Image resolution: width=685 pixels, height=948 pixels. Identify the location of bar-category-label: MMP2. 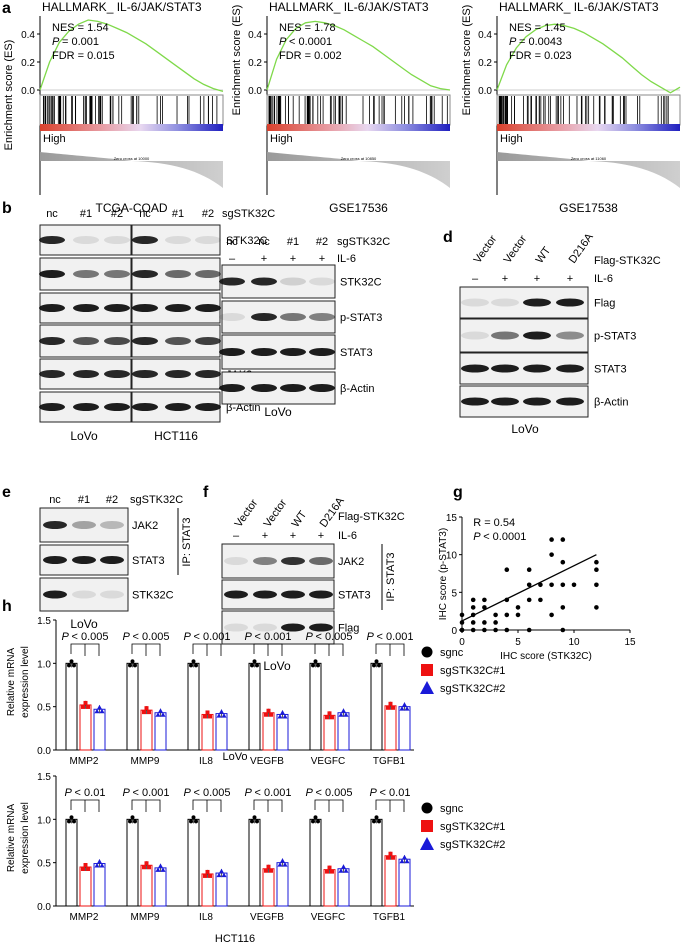
(84, 917).